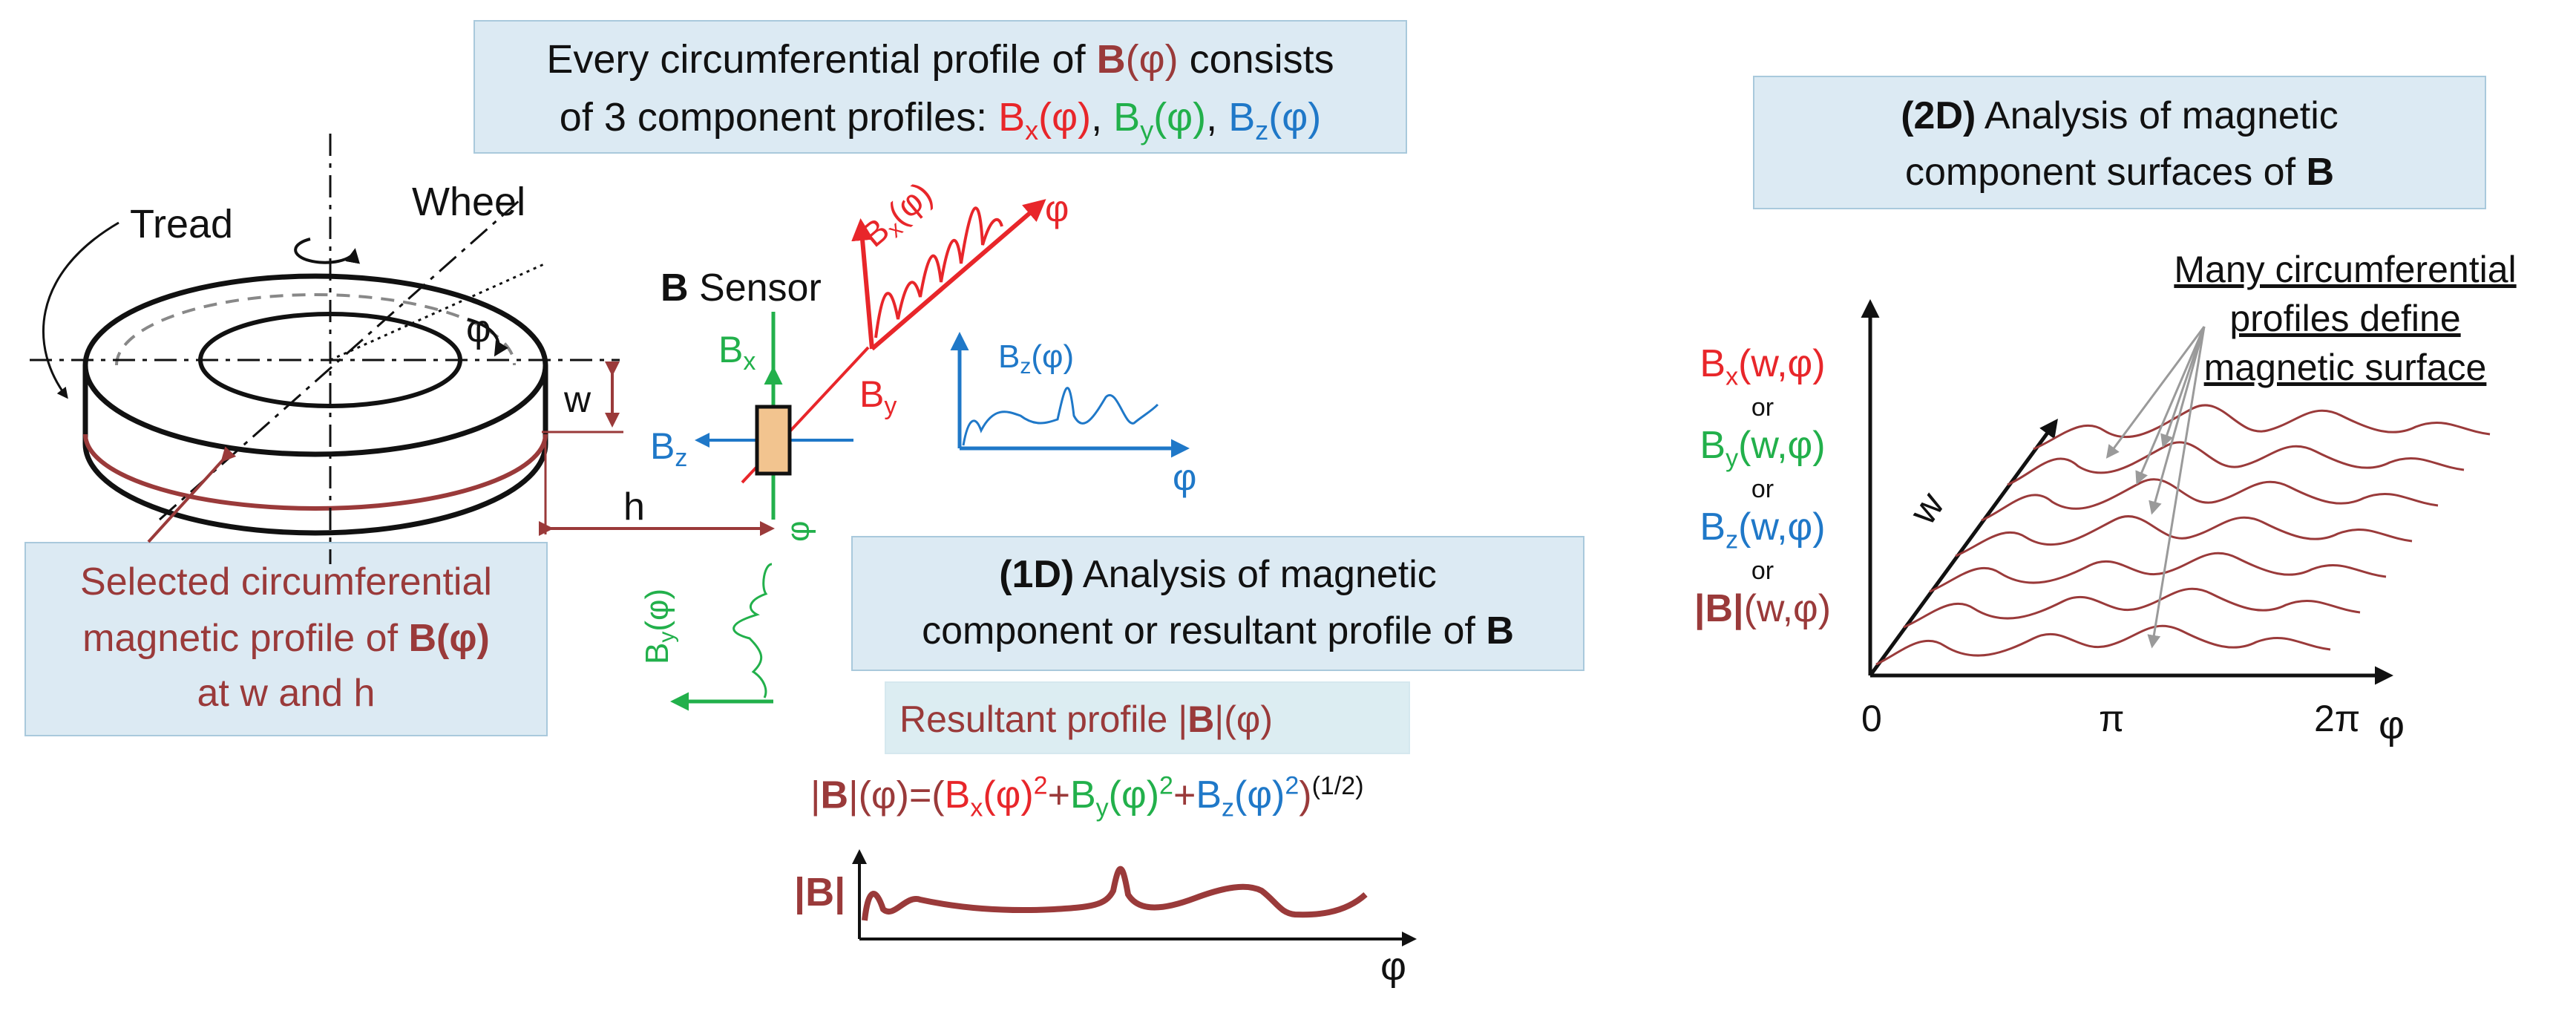  I want to click on top-sep1: ,, so click(1102, 118).